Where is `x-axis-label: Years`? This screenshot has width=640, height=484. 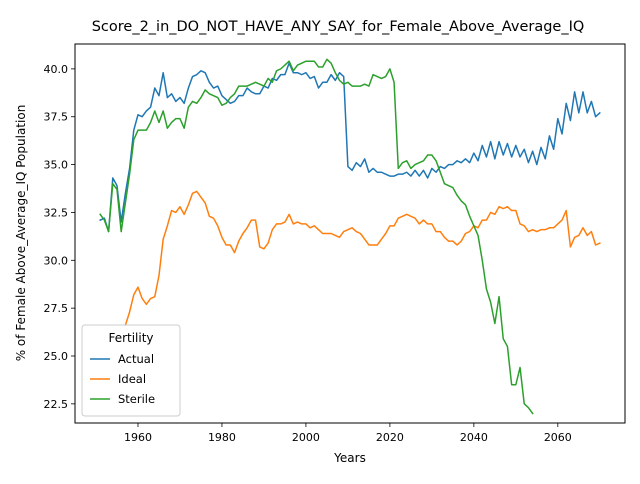
x-axis-label: Years is located at coordinates (349, 458).